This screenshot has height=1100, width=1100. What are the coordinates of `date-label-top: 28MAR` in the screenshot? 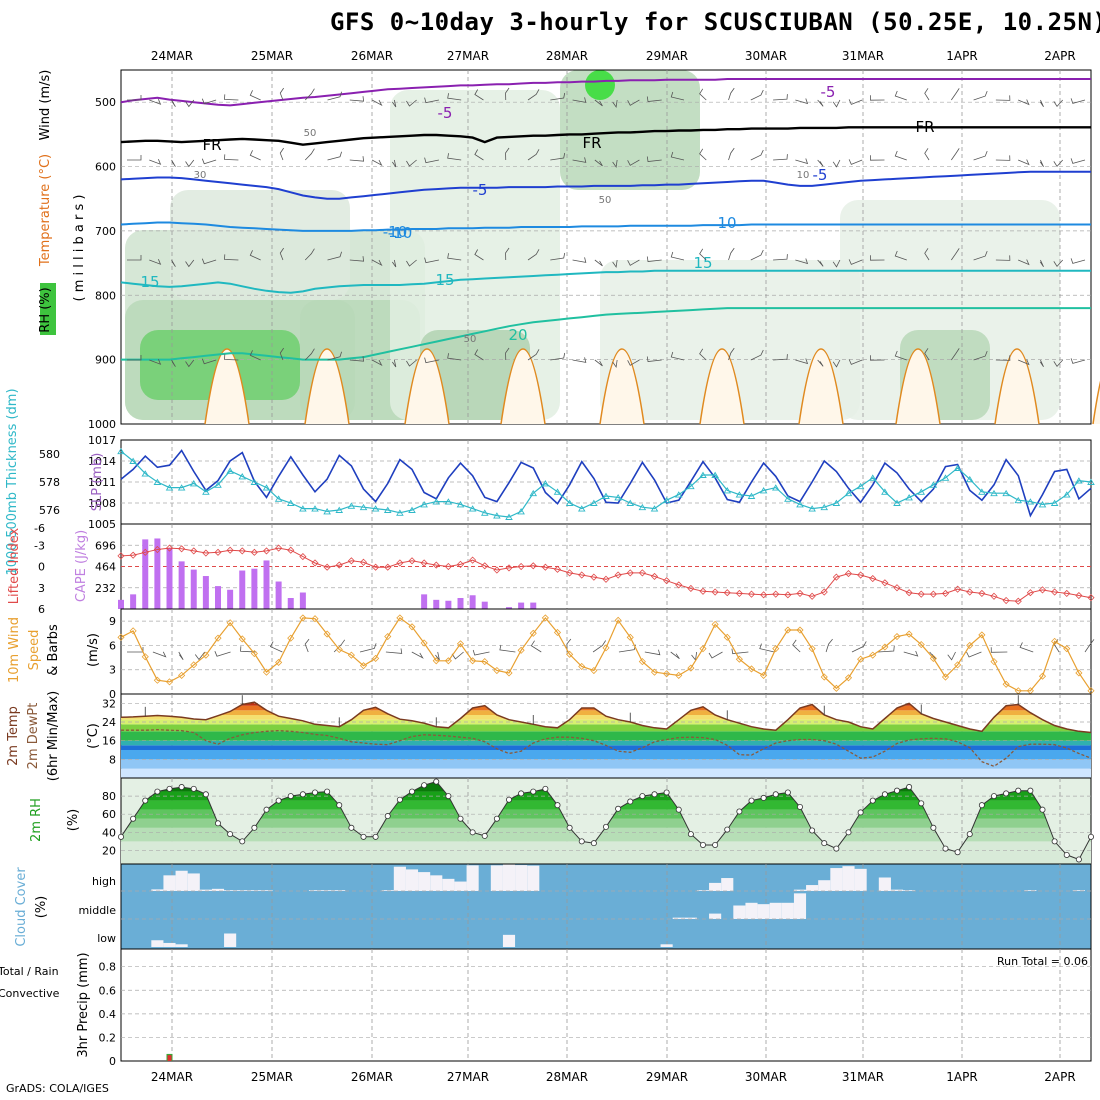 It's located at (567, 56).